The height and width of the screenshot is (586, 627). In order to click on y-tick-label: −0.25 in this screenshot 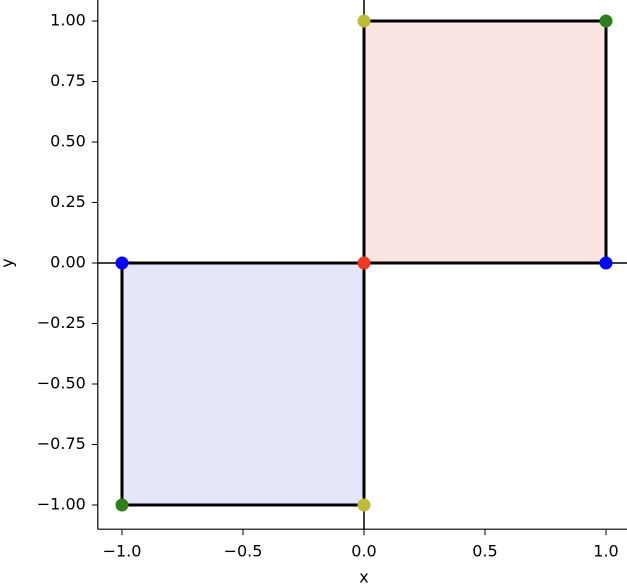, I will do `click(61, 322)`.